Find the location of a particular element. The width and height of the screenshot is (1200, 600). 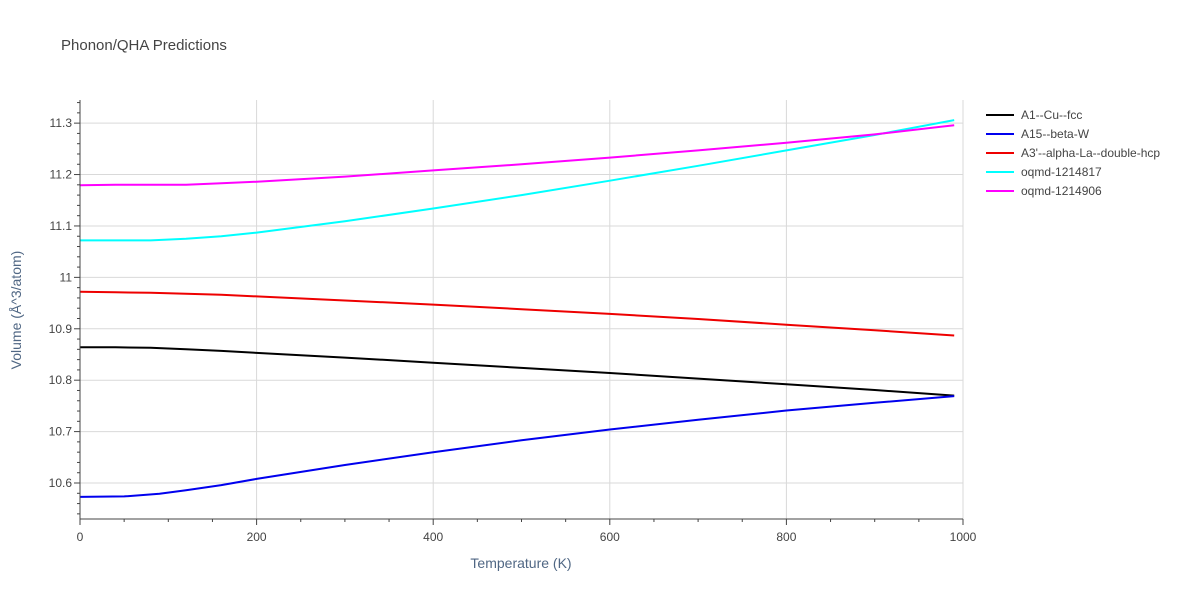

legend-label-3: A3'--alpha-La--double-hcp is located at coordinates (1090, 153).